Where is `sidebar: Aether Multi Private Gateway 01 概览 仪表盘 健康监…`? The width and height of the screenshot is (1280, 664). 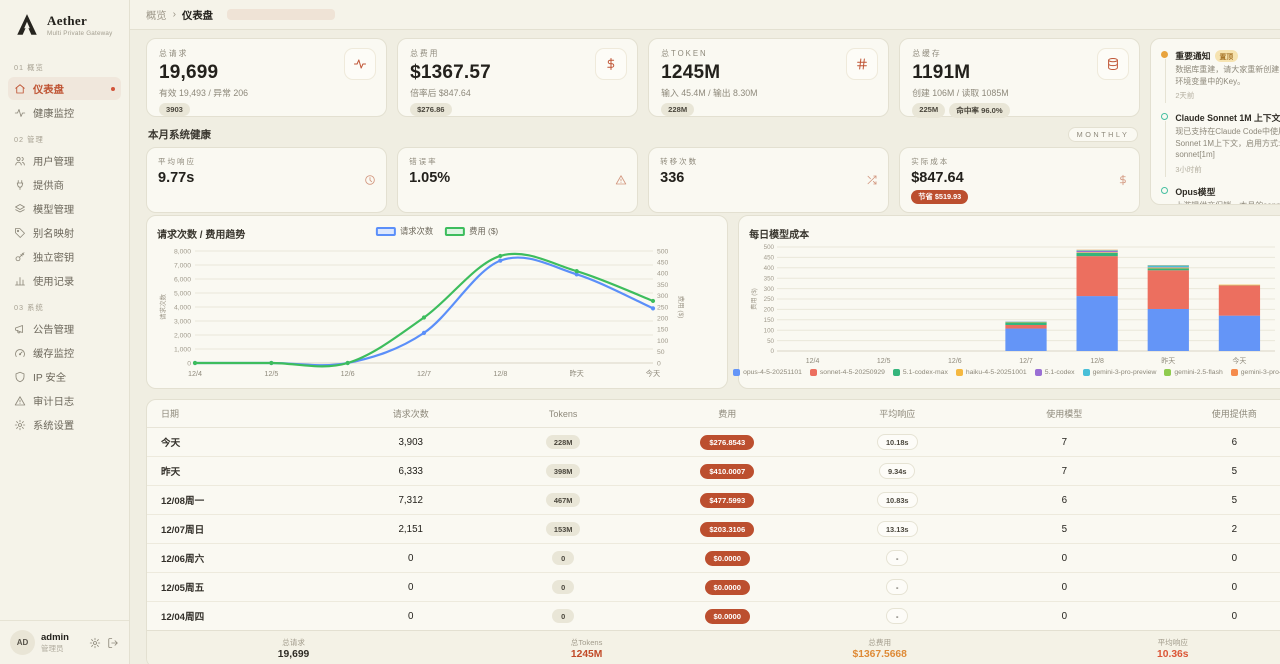
sidebar: Aether Multi Private Gateway 01 概览 仪表盘 健康监… is located at coordinates (65, 332).